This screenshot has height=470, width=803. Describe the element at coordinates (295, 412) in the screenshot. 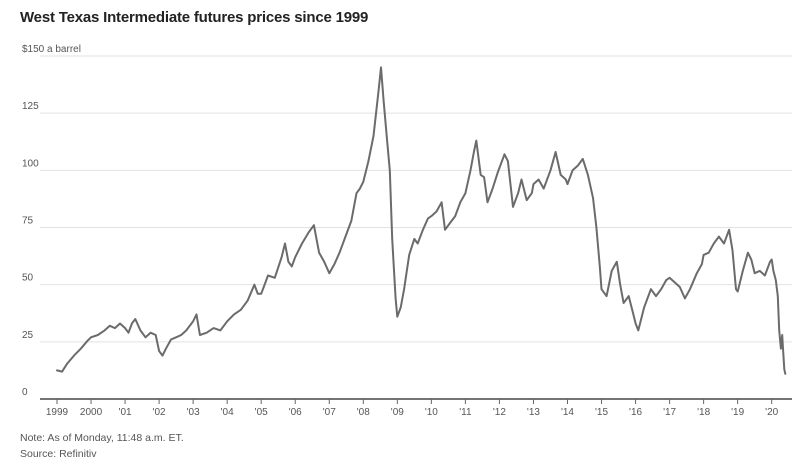

I see `x-tick-label: '06` at that location.